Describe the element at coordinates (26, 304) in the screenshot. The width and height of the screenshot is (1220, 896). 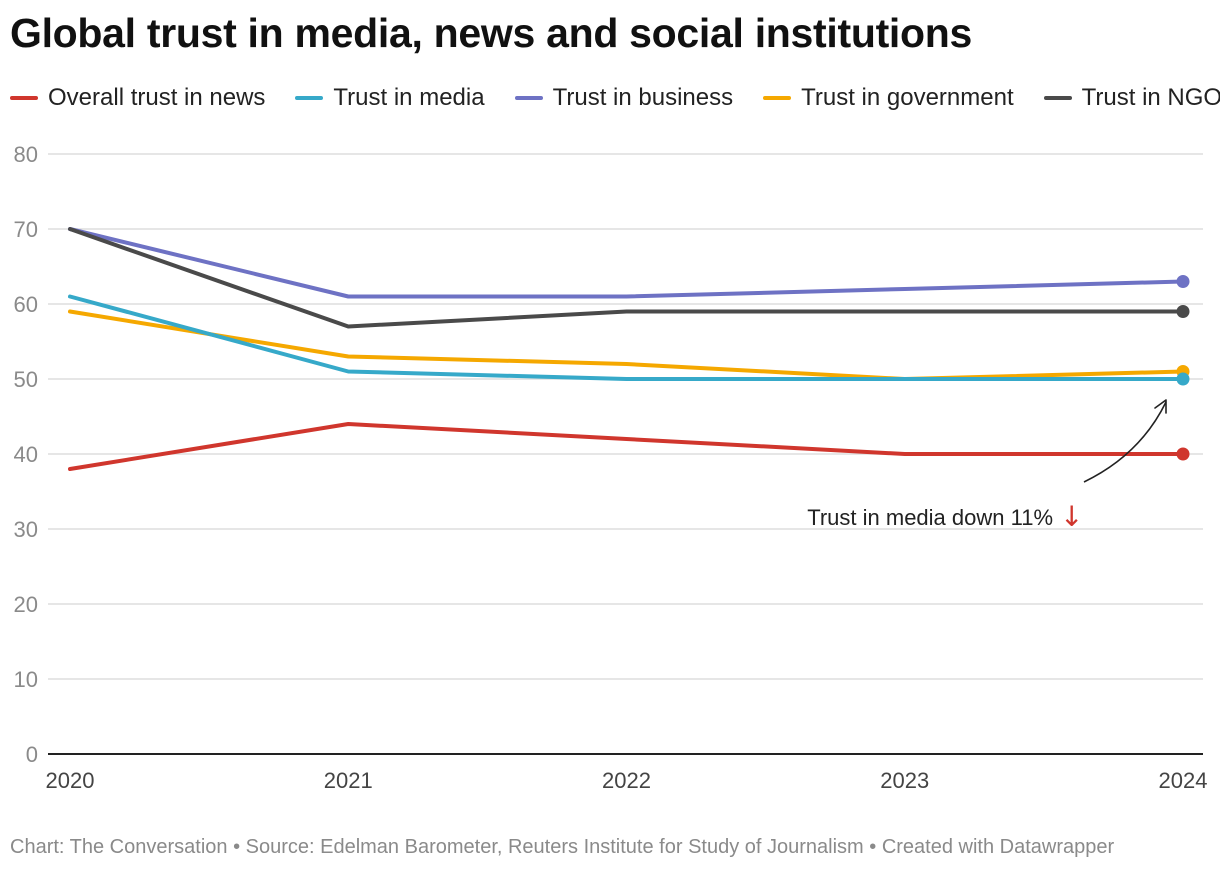
I see `y-tick-label: 60` at that location.